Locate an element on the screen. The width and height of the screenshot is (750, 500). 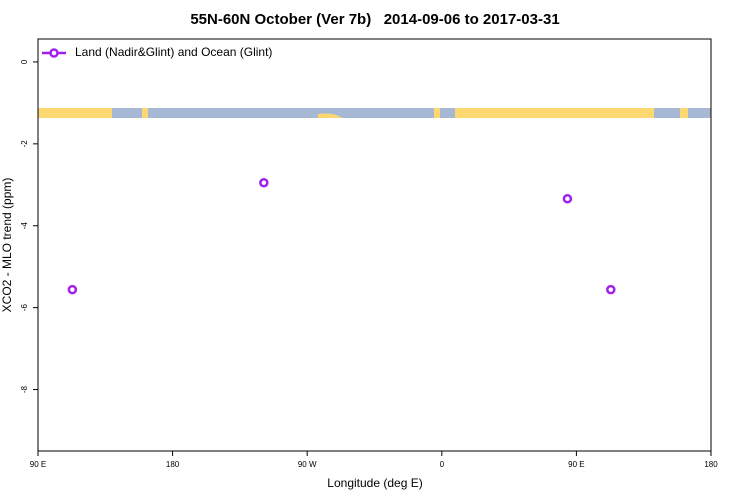
legend-label: Land (Nadir&Glint) and Ocean (Glint) is located at coordinates (173, 52).